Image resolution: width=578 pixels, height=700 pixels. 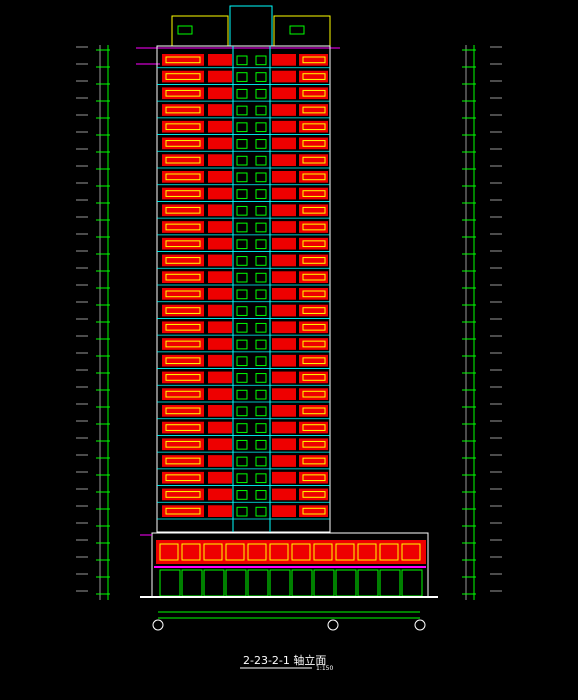 I want to click on drawing-title: 2-23-2-1 轴立面, so click(x=284, y=660).